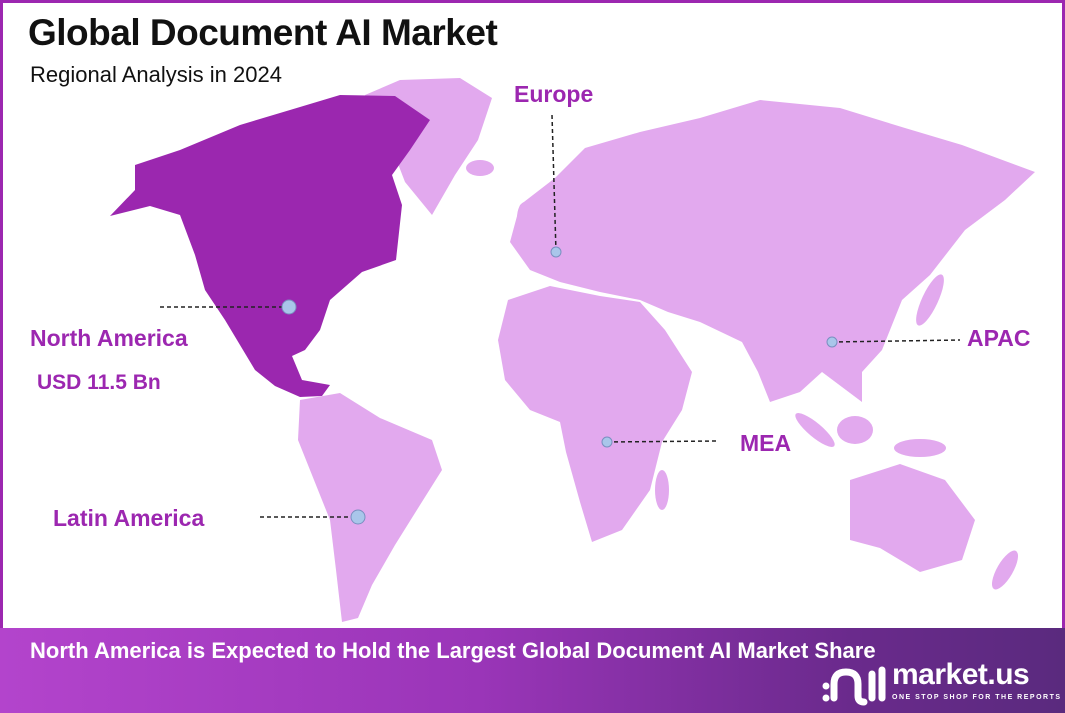 Image resolution: width=1065 pixels, height=713 pixels. Describe the element at coordinates (289, 307) in the screenshot. I see `north-america-marker` at that location.